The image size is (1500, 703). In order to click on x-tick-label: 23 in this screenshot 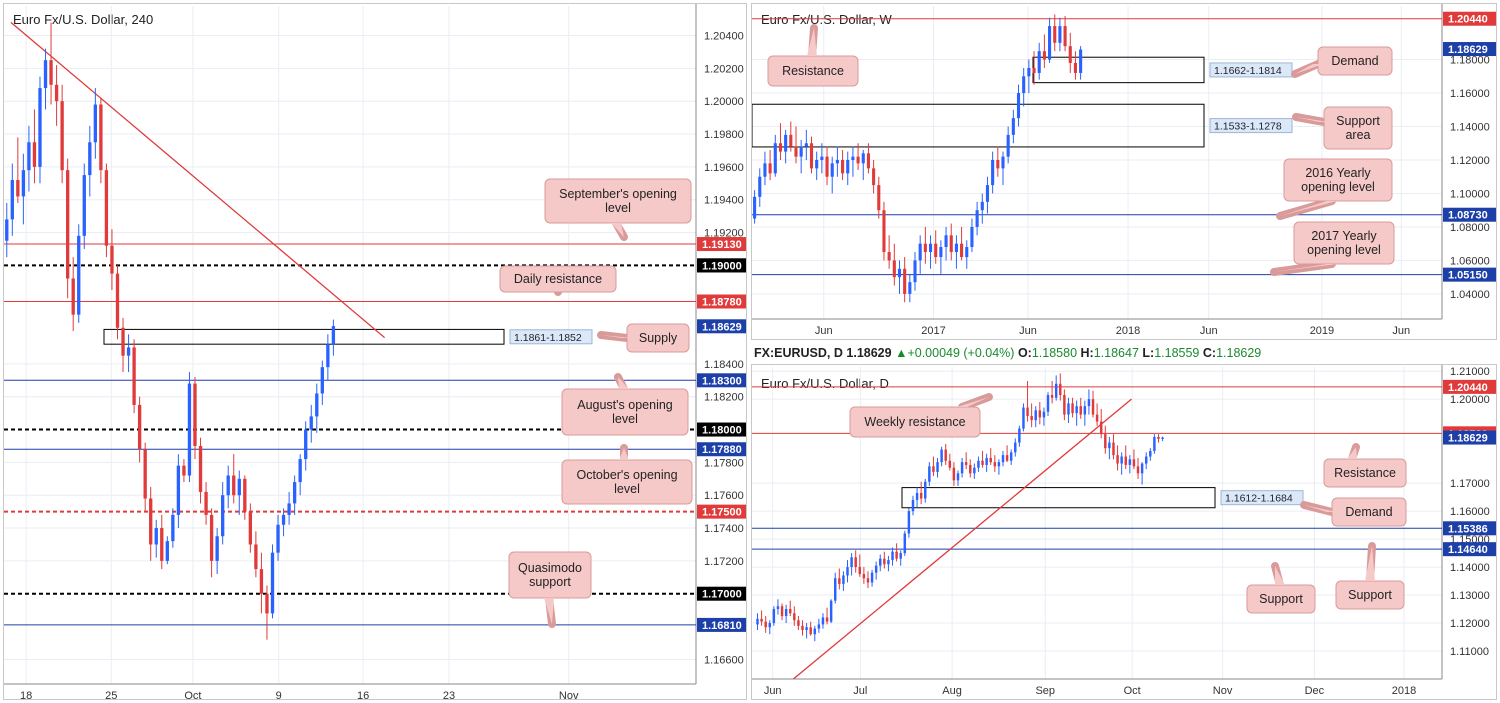, I will do `click(449, 694)`.